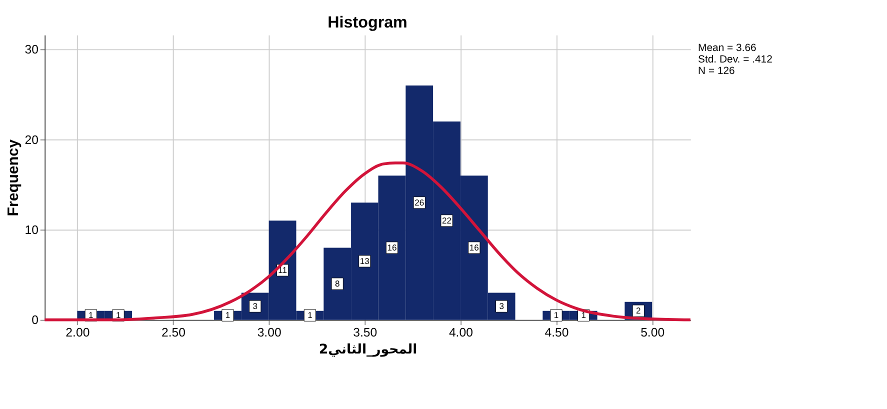  Describe the element at coordinates (337, 283) in the screenshot. I see `data-label: 8` at that location.